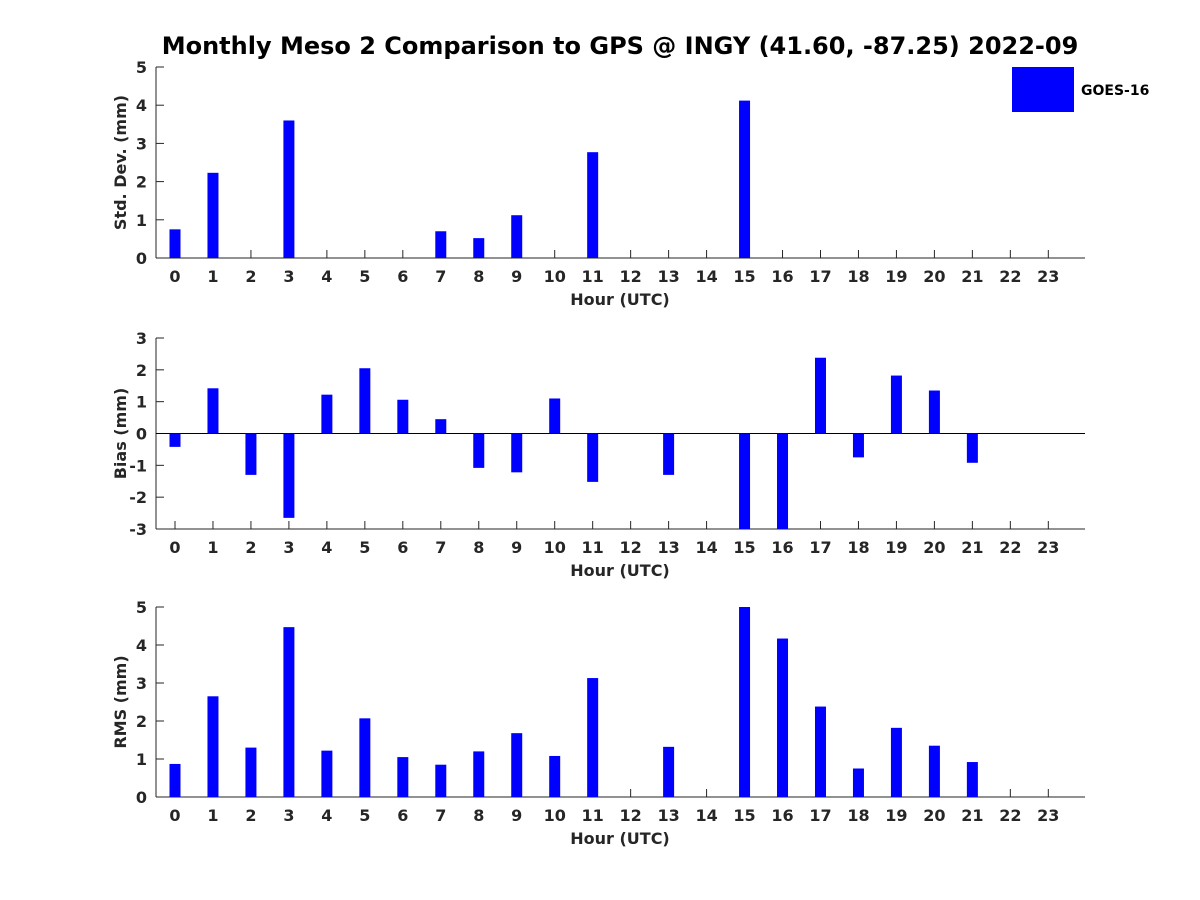  What do you see at coordinates (1048, 276) in the screenshot?
I see `x-tick-label: 23` at bounding box center [1048, 276].